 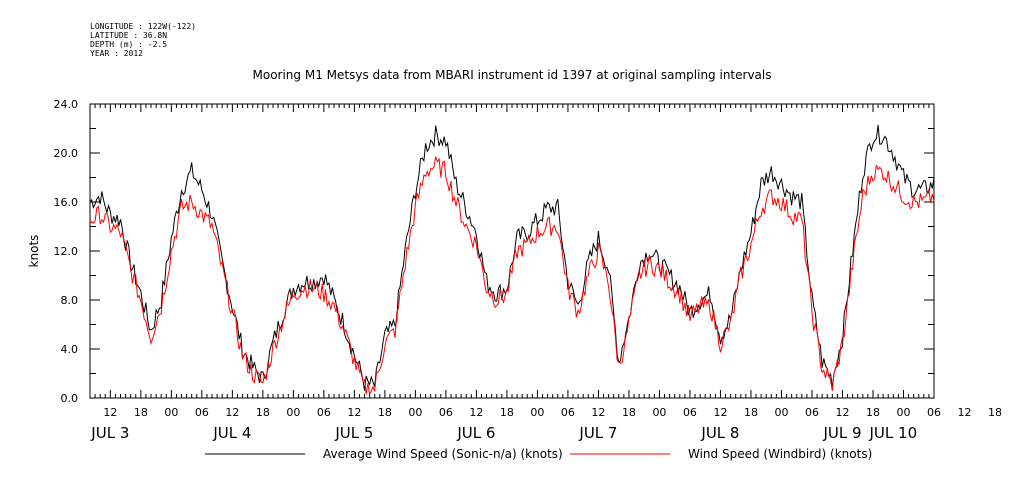 I want to click on y-tick-label: 4.0, so click(x=70, y=349).